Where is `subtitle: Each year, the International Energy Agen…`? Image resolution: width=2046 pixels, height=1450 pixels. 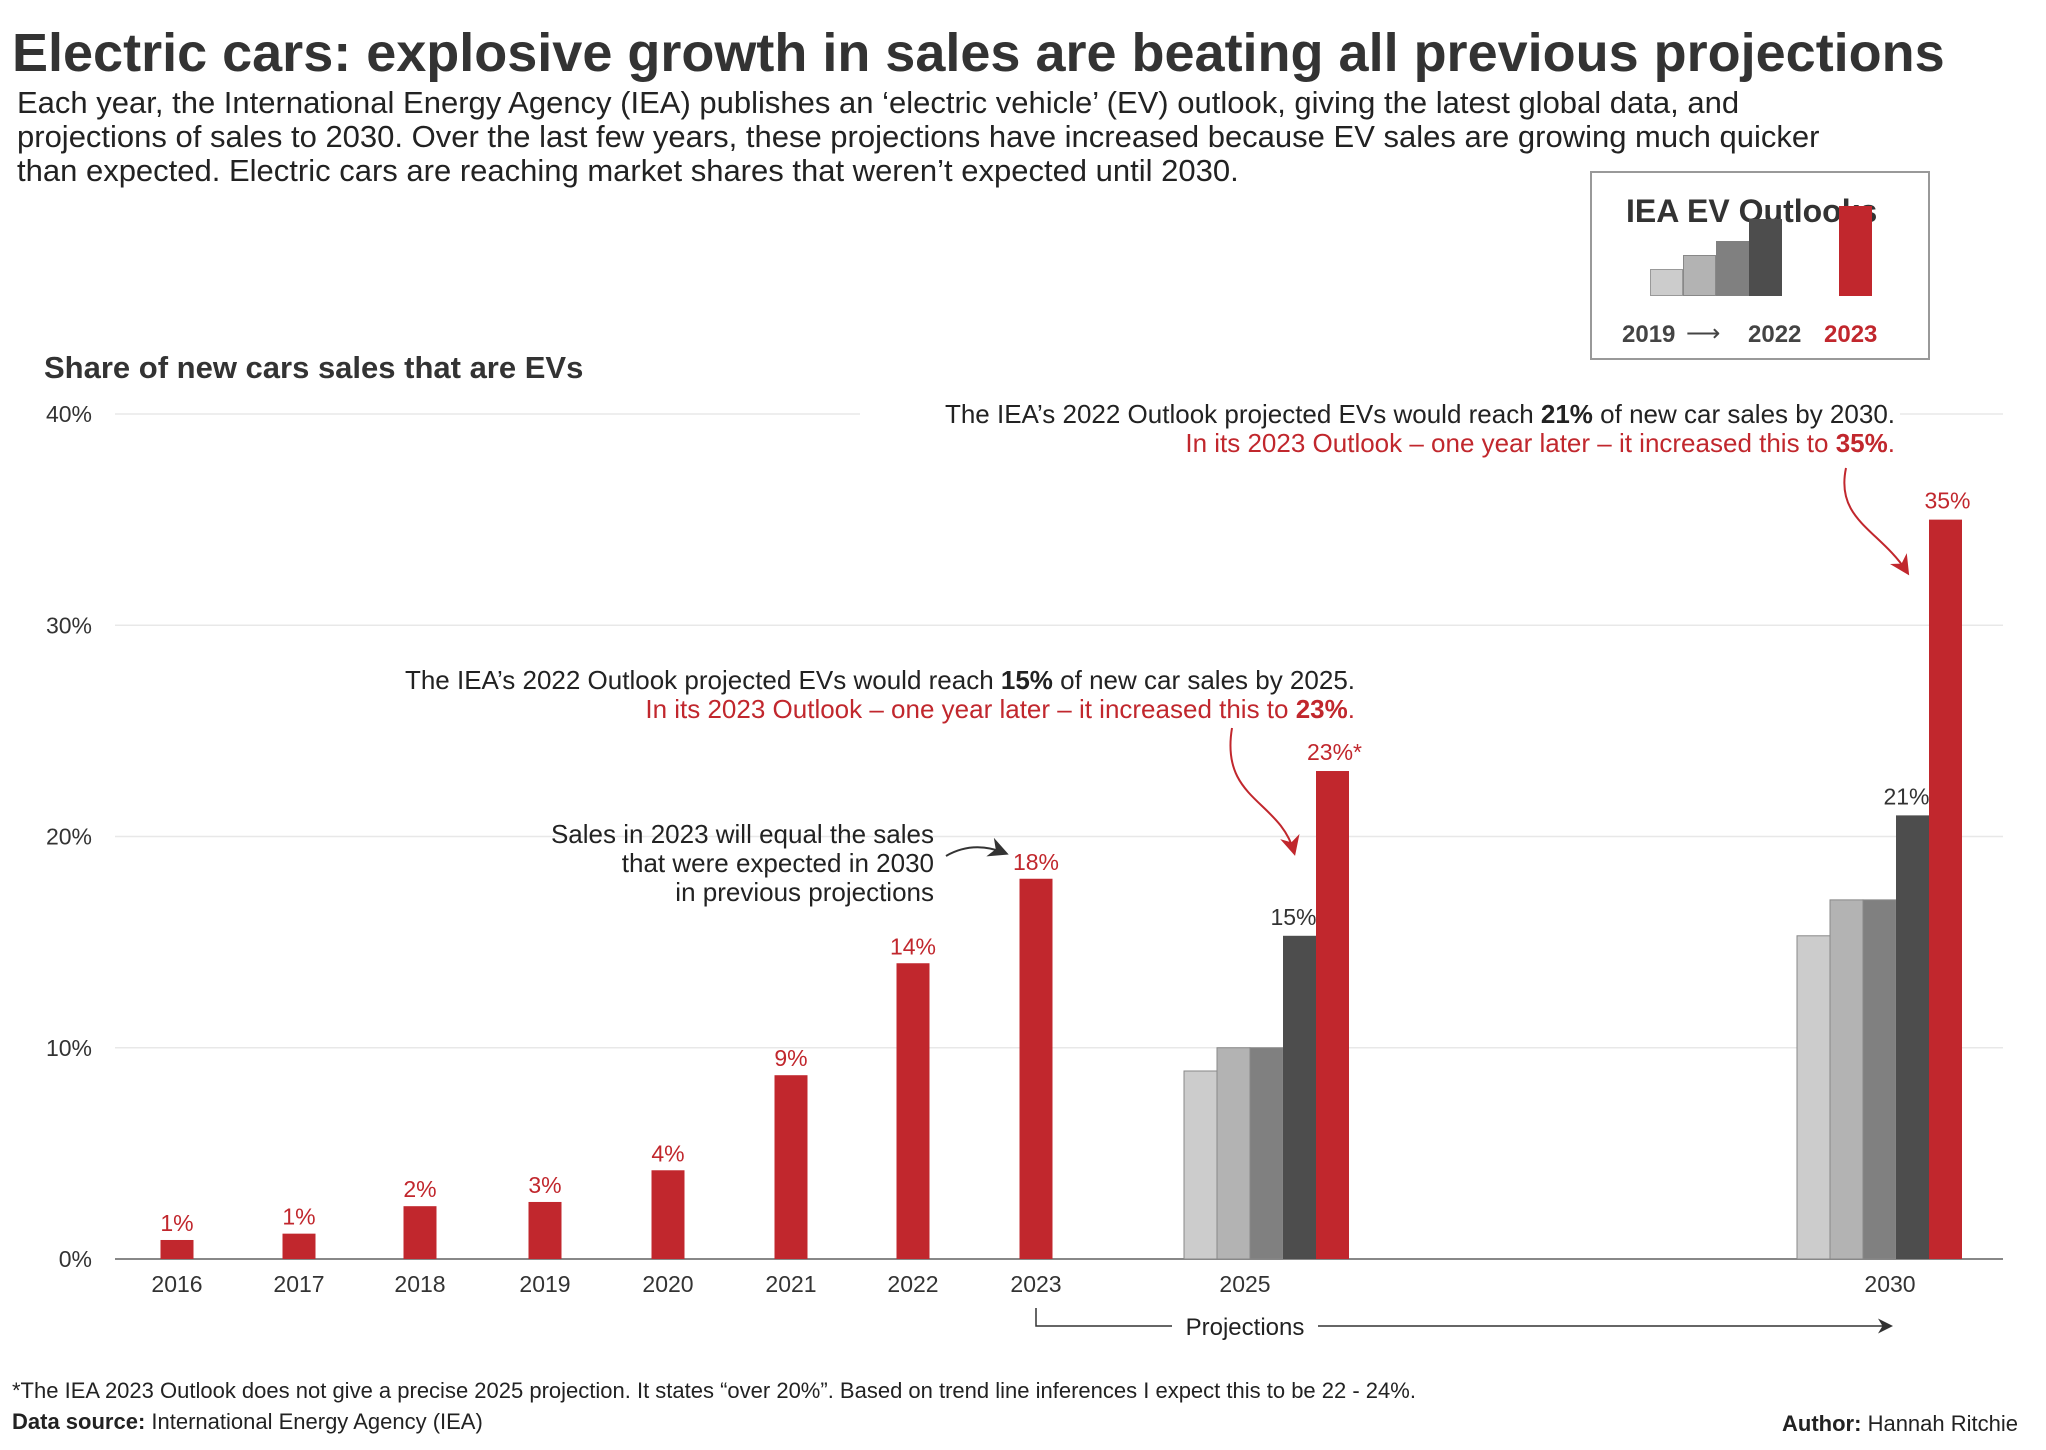 subtitle: Each year, the International Energy Agen… is located at coordinates (1027, 137).